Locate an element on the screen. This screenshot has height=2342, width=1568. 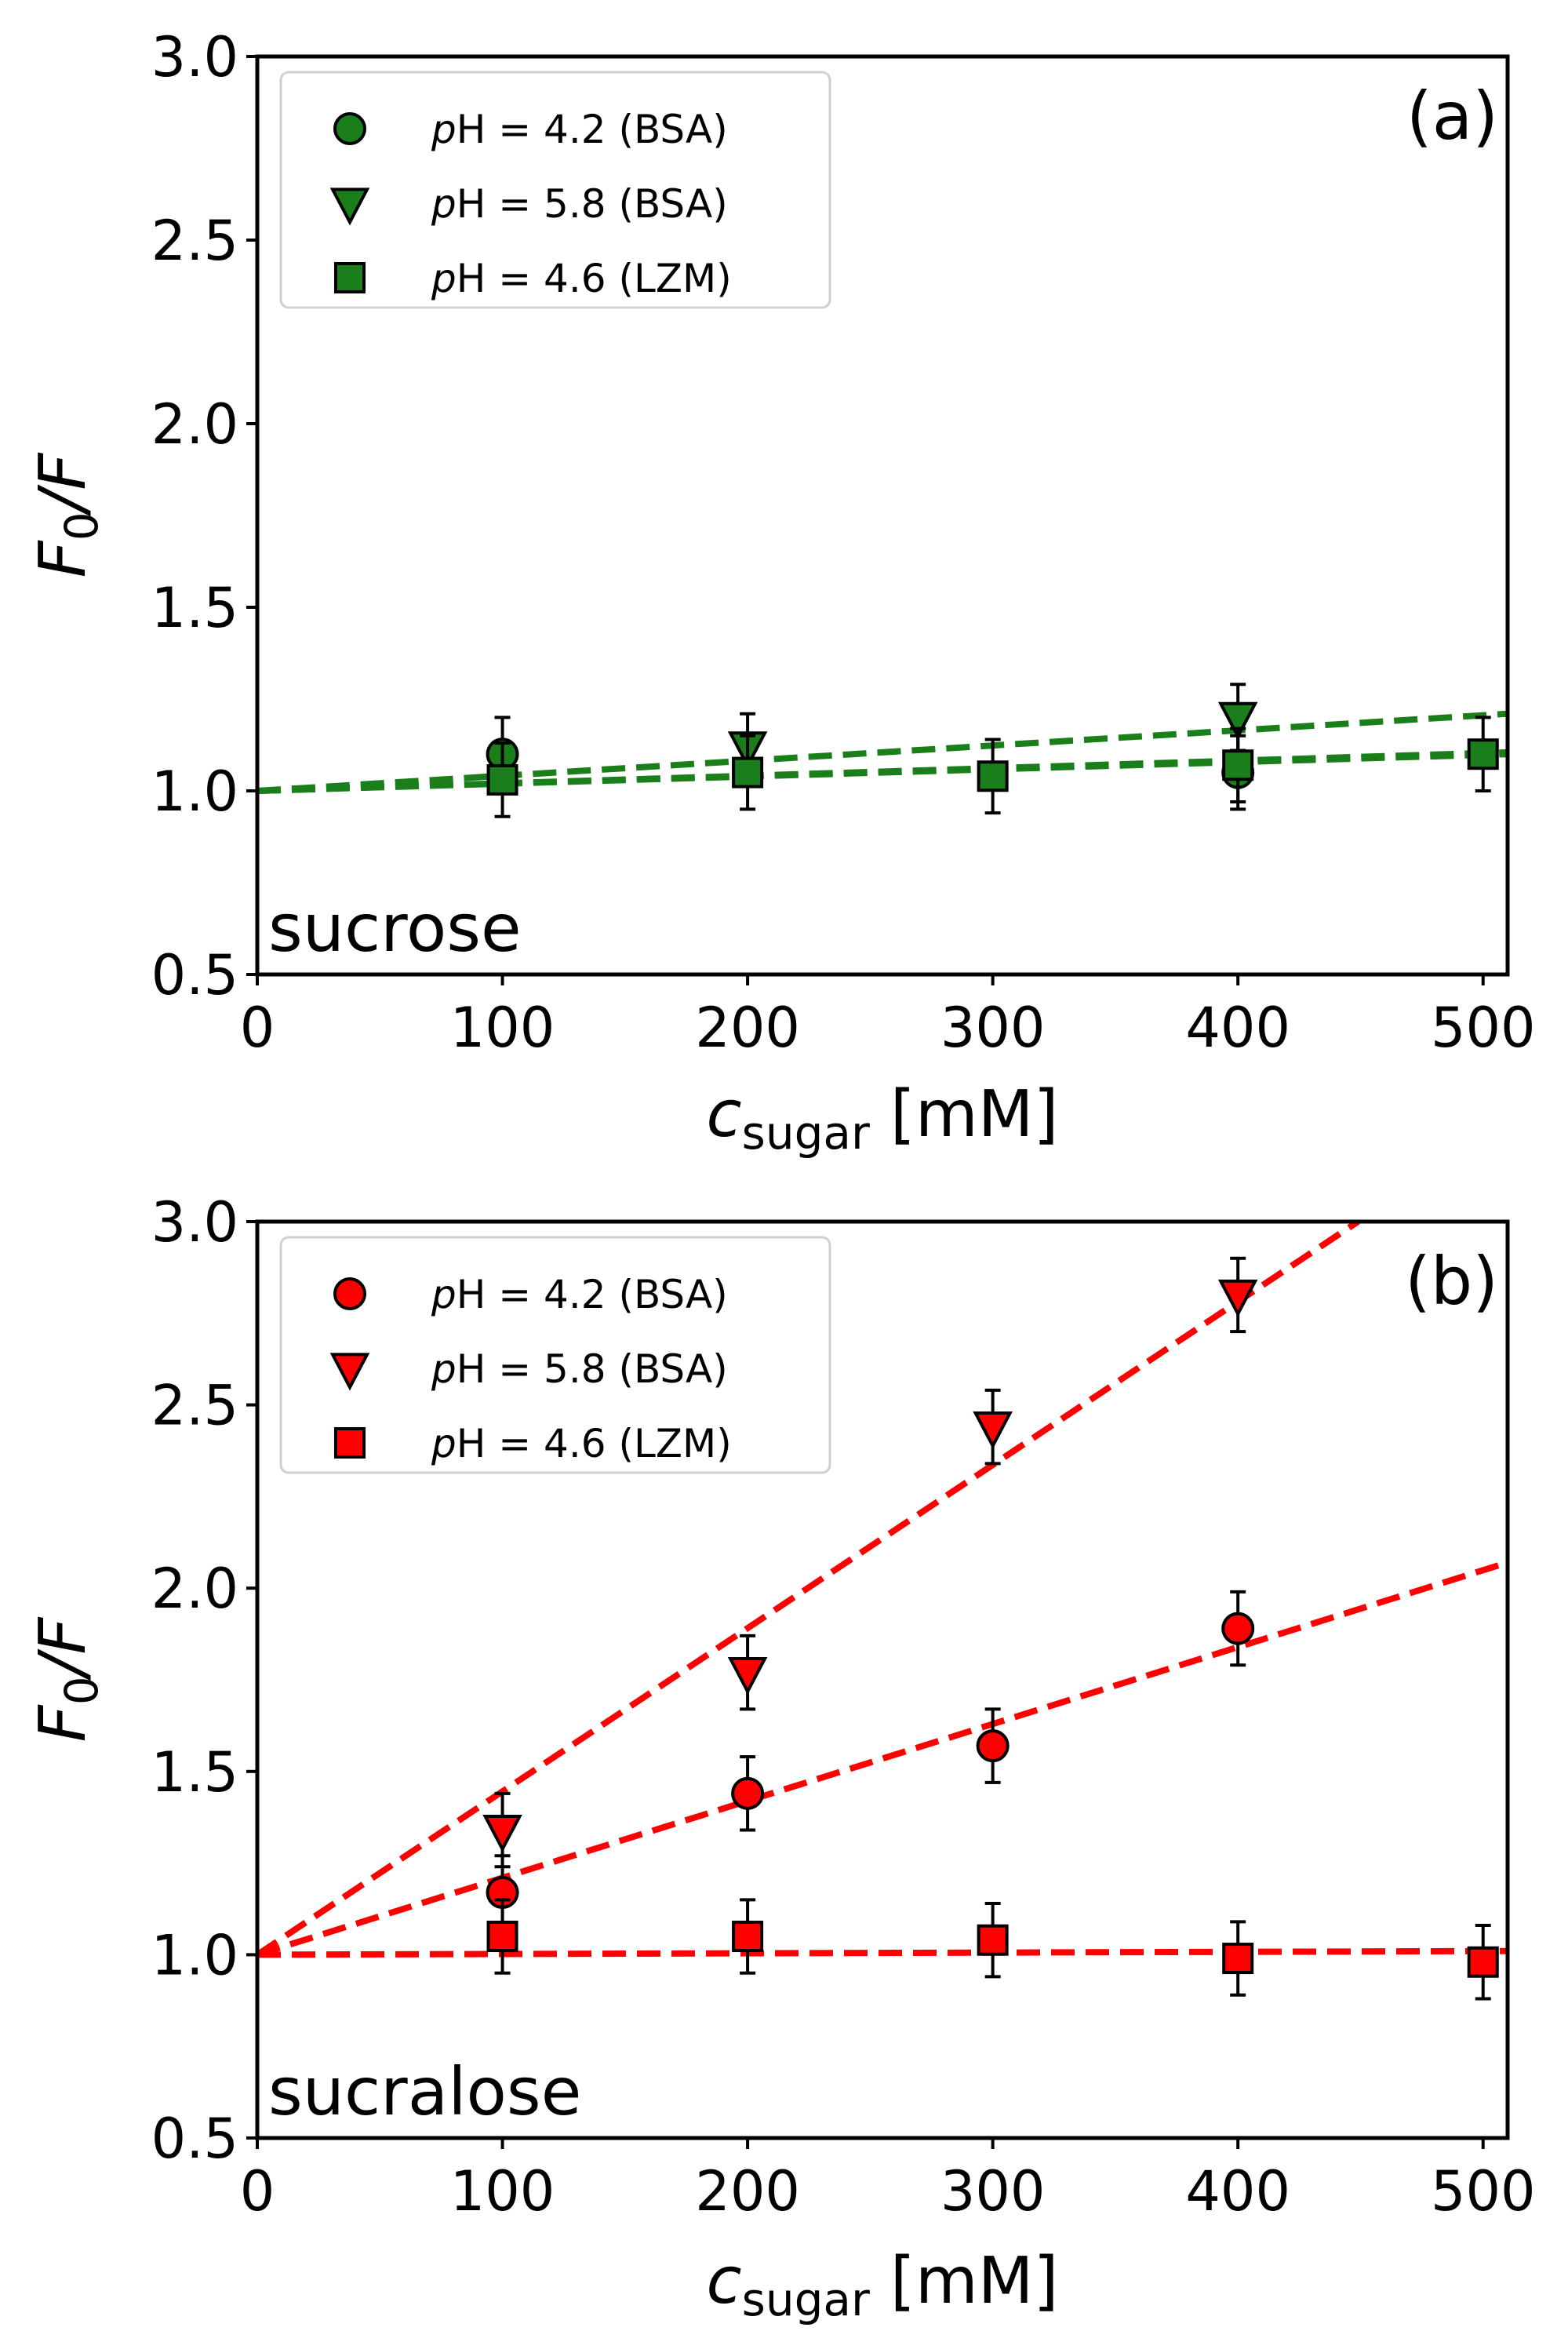
panel-label: (b) is located at coordinates (1451, 1281).